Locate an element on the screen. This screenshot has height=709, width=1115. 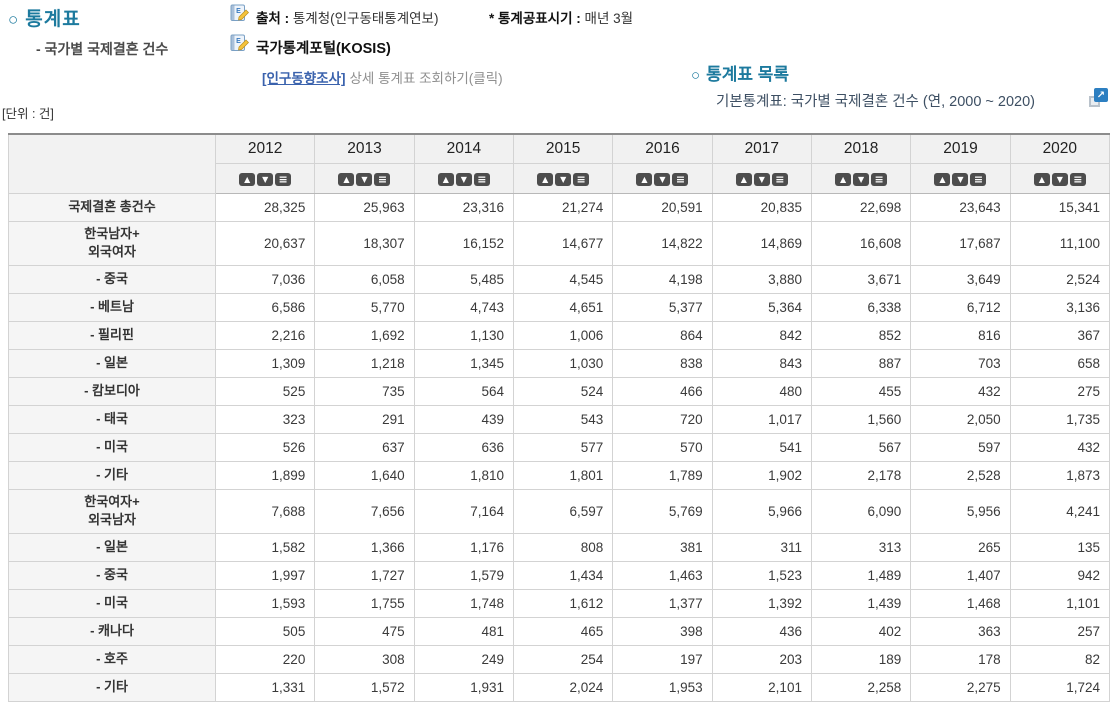
row-label: - 필리핀 is located at coordinates (112, 335).